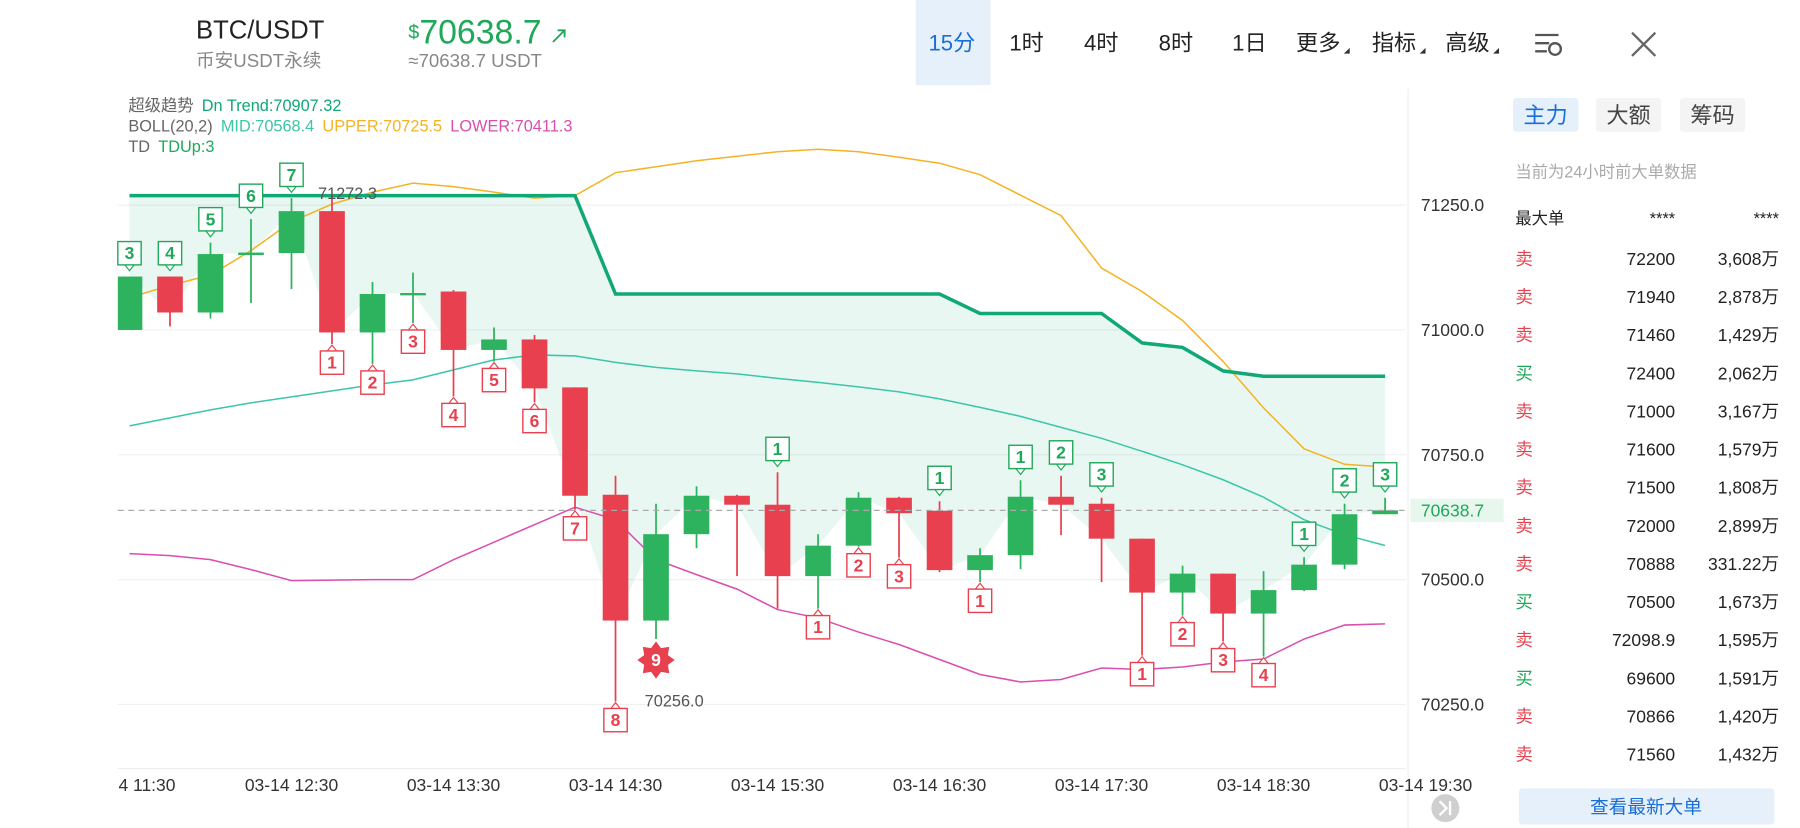 Image resolution: width=1800 pixels, height=828 pixels. What do you see at coordinates (1142, 671) in the screenshot?
I see `td-down-label: 1` at bounding box center [1142, 671].